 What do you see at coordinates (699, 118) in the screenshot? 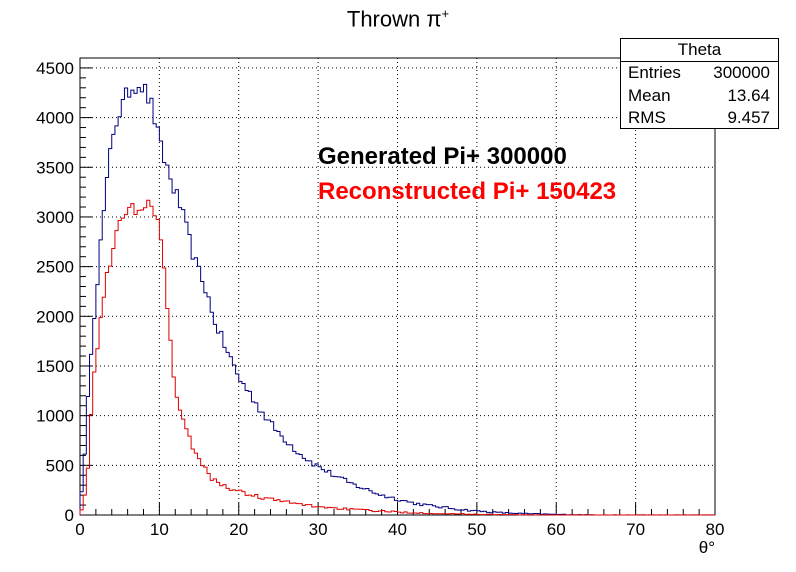
I see `stats-row-rms: RMS 9.457` at bounding box center [699, 118].